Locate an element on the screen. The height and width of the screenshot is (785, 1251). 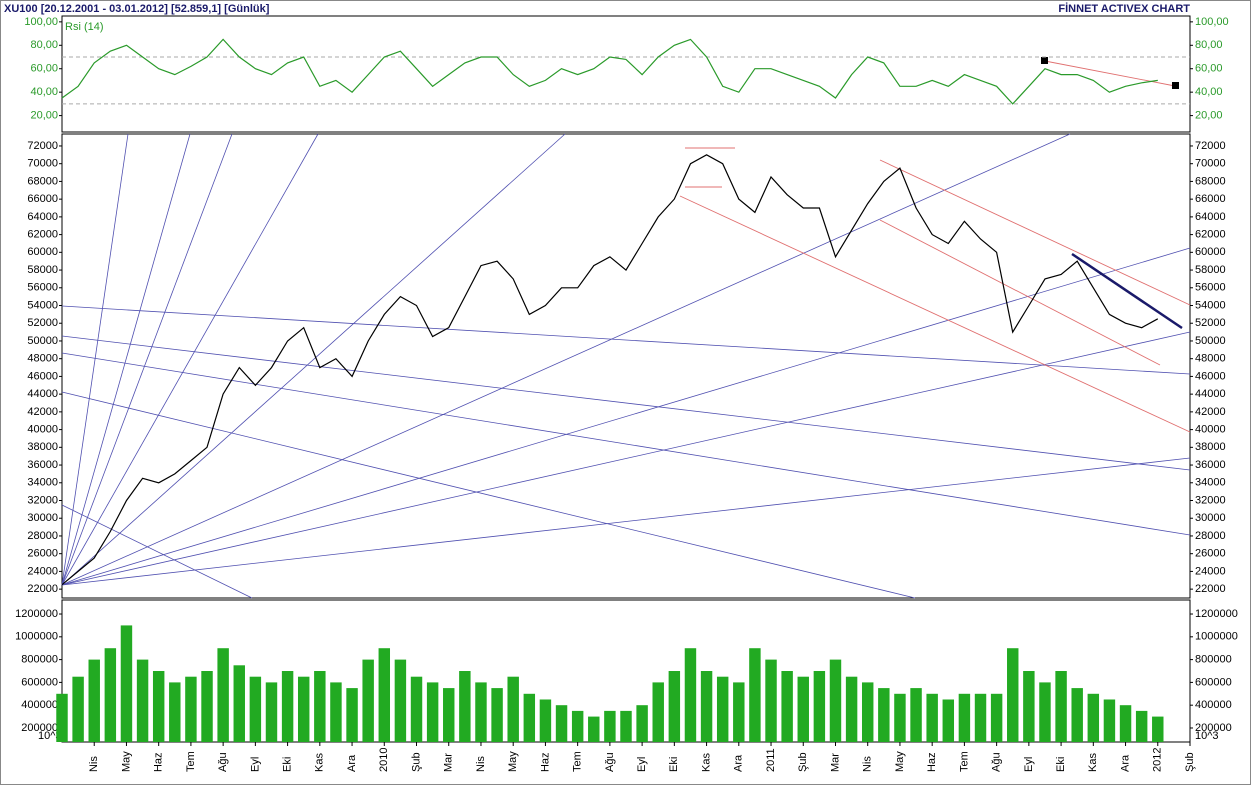
y-tick-label: 34000 is located at coordinates (42, 483).